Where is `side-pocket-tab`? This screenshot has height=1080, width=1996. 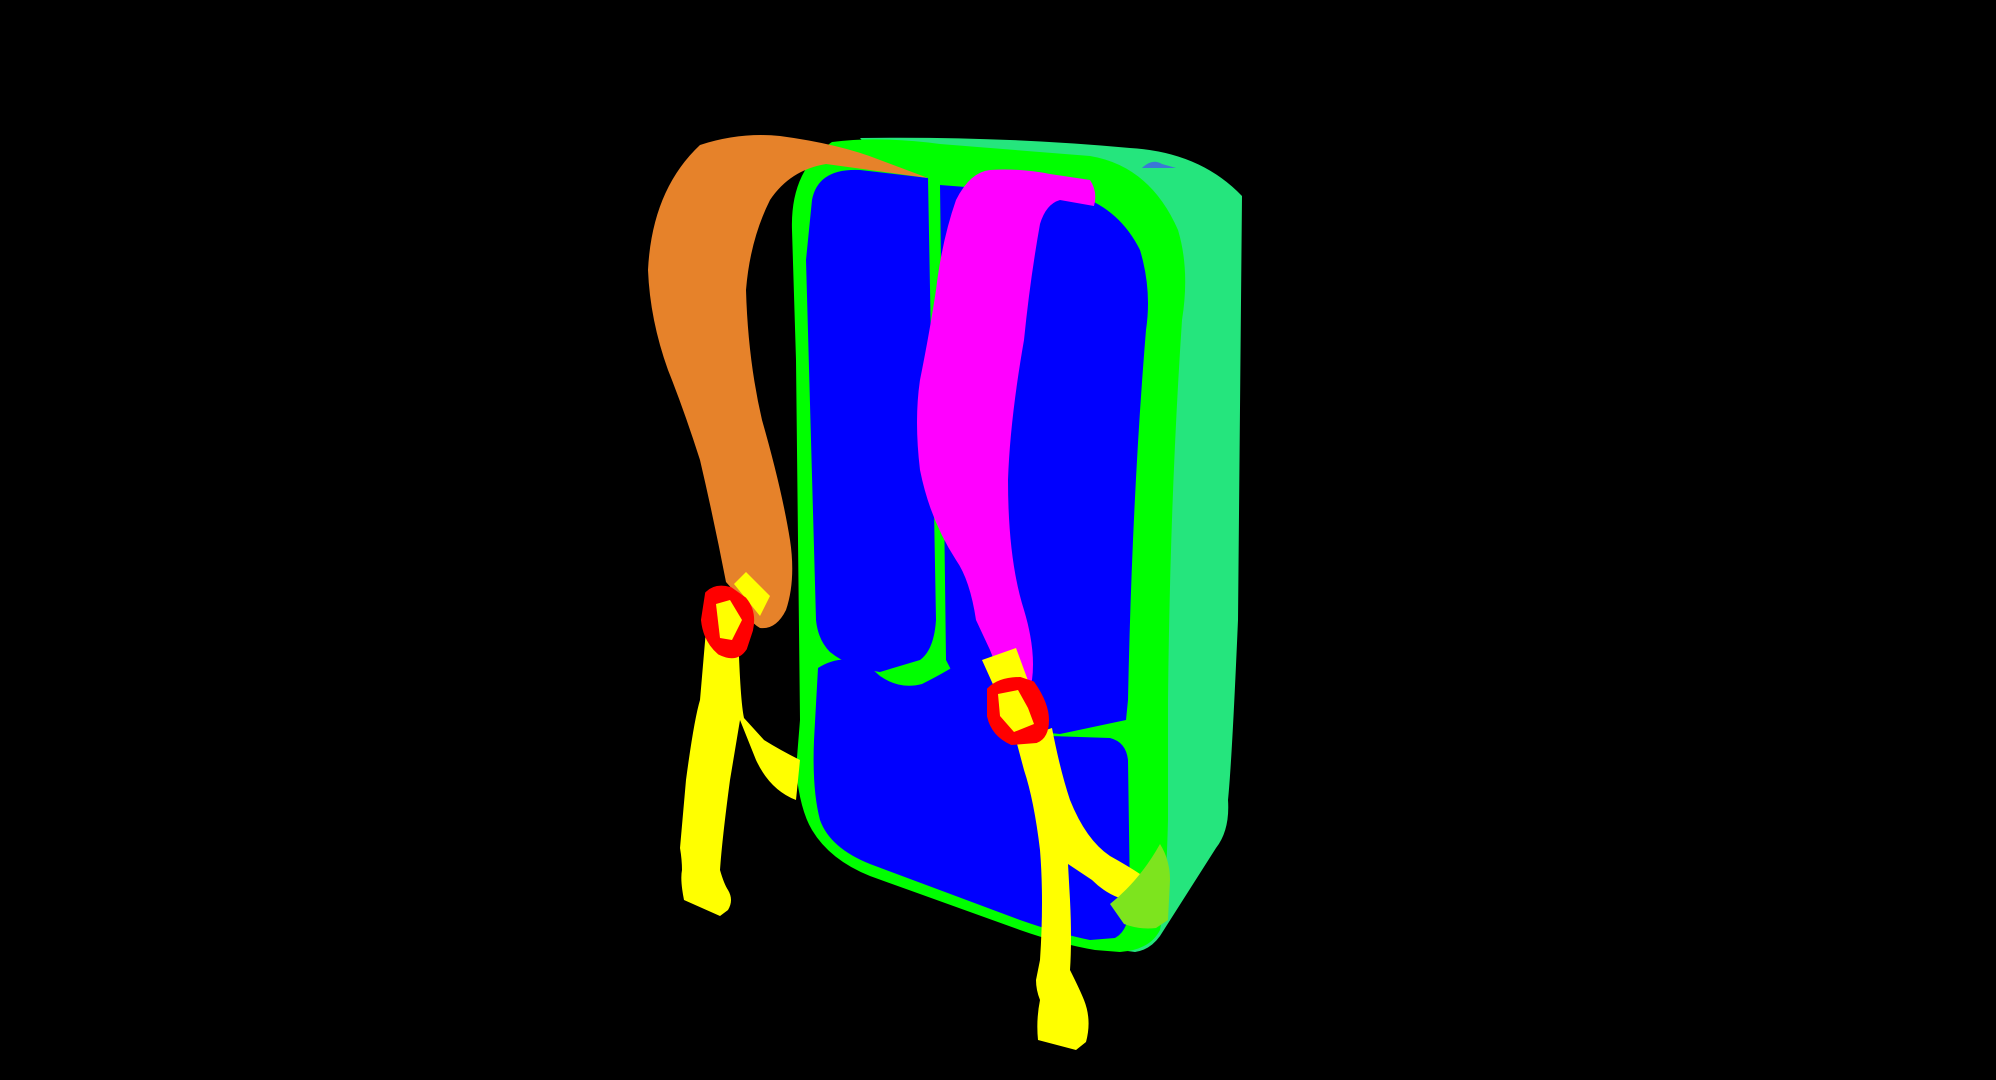 side-pocket-tab is located at coordinates (1140, 886).